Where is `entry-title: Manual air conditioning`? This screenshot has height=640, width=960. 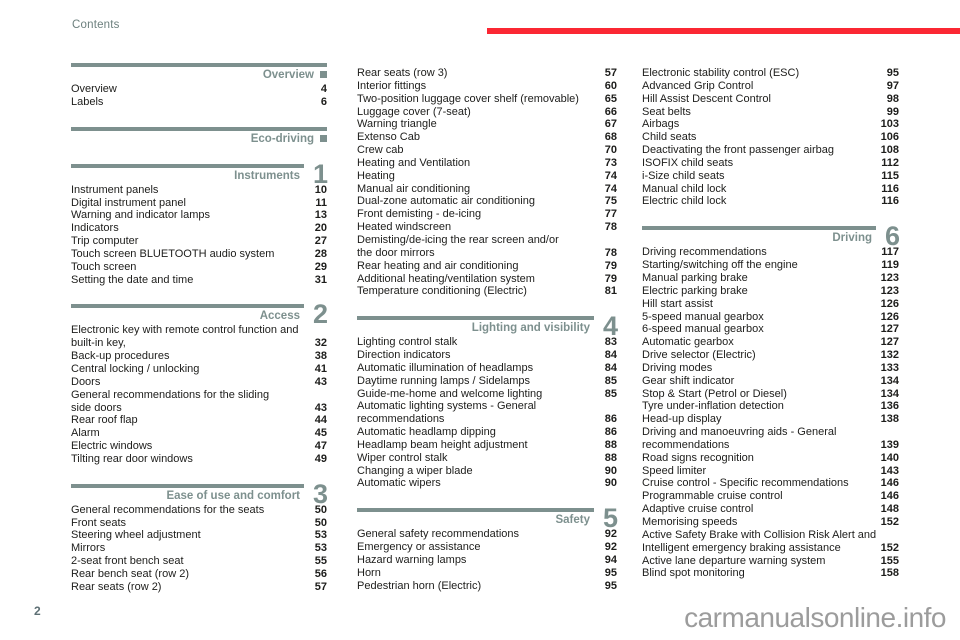 entry-title: Manual air conditioning is located at coordinates (414, 188).